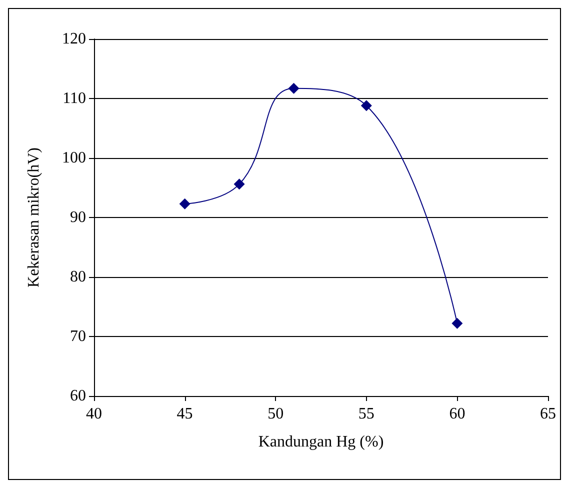 The width and height of the screenshot is (569, 488). What do you see at coordinates (94, 414) in the screenshot?
I see `x-tick-label: 40` at bounding box center [94, 414].